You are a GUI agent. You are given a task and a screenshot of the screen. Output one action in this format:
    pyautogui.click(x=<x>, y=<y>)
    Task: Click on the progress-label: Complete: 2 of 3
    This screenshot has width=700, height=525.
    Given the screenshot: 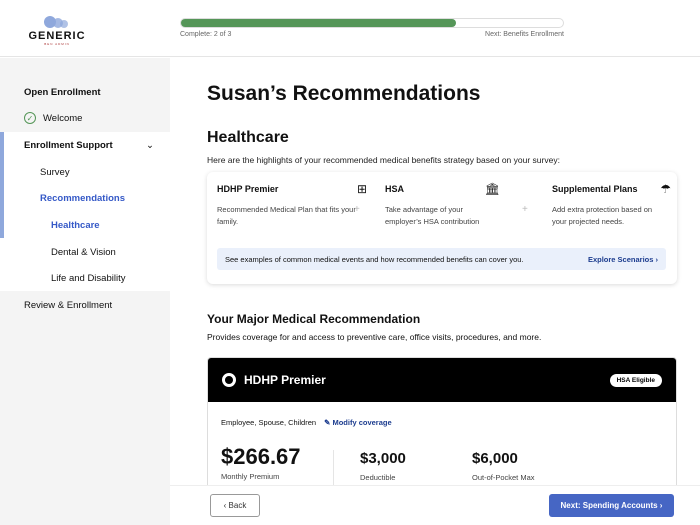 What is the action you would take?
    pyautogui.click(x=206, y=34)
    